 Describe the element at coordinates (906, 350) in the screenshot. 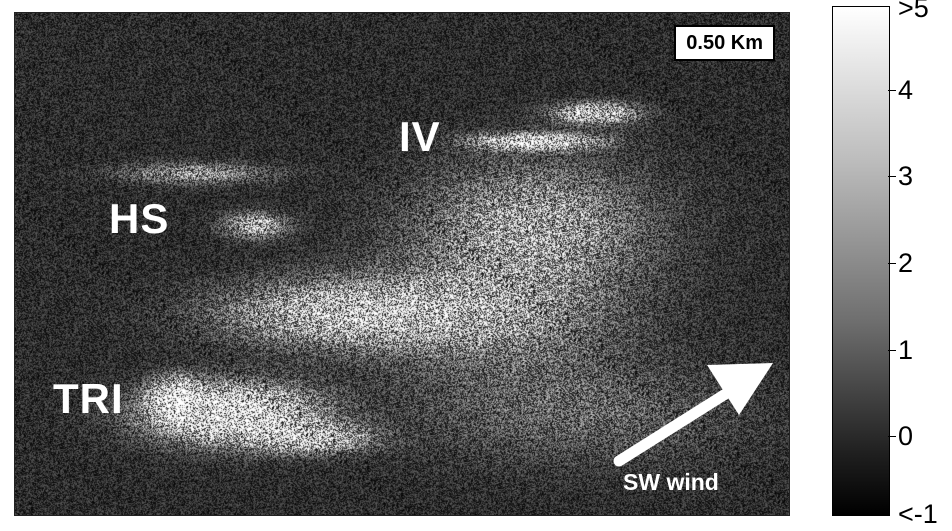

I see `colorbar-tick-label: 1` at that location.